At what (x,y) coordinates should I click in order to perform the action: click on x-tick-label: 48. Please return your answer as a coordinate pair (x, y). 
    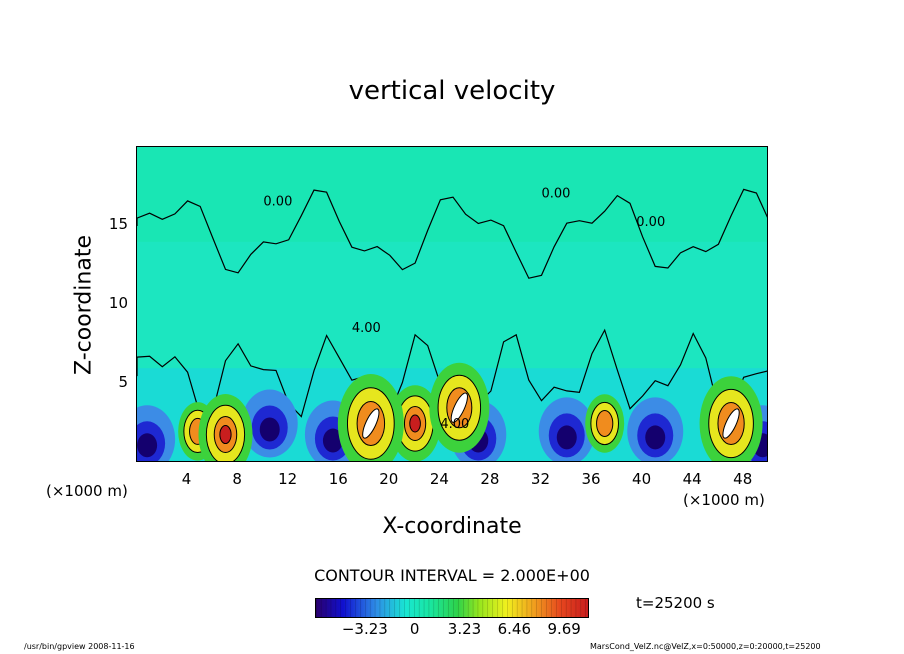
    Looking at the image, I should click on (743, 479).